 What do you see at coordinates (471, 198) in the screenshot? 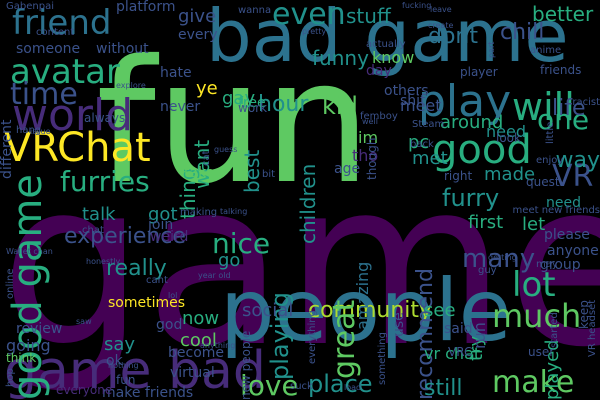
I see `cloud-word: furry` at bounding box center [471, 198].